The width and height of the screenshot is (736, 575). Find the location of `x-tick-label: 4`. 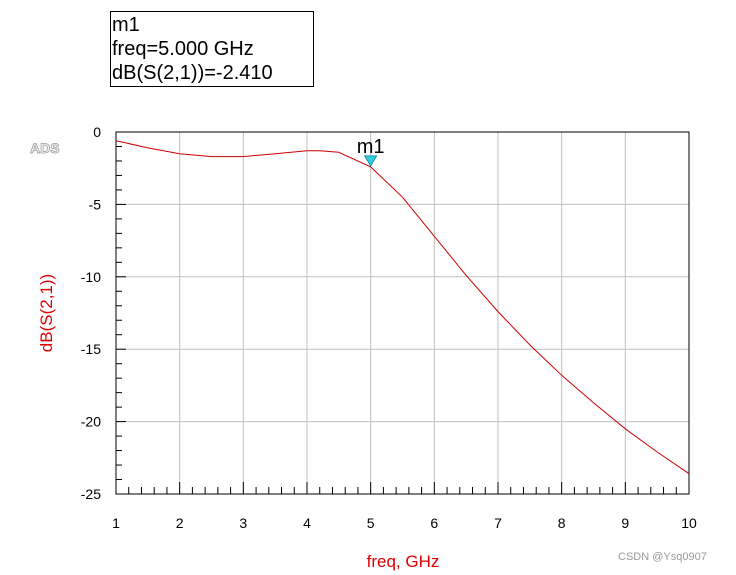

x-tick-label: 4 is located at coordinates (307, 523).